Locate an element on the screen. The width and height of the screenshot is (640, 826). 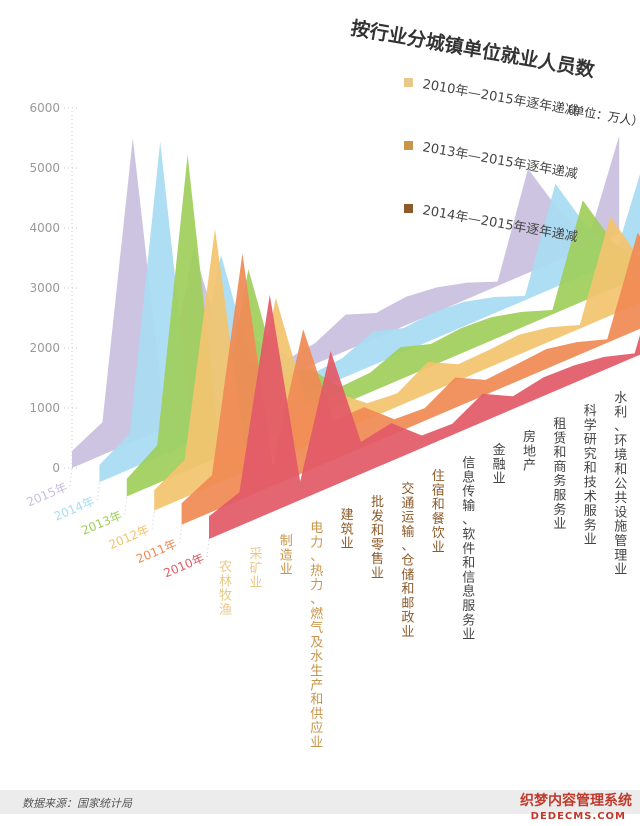
series-label: 2012年 is located at coordinates (129, 537).